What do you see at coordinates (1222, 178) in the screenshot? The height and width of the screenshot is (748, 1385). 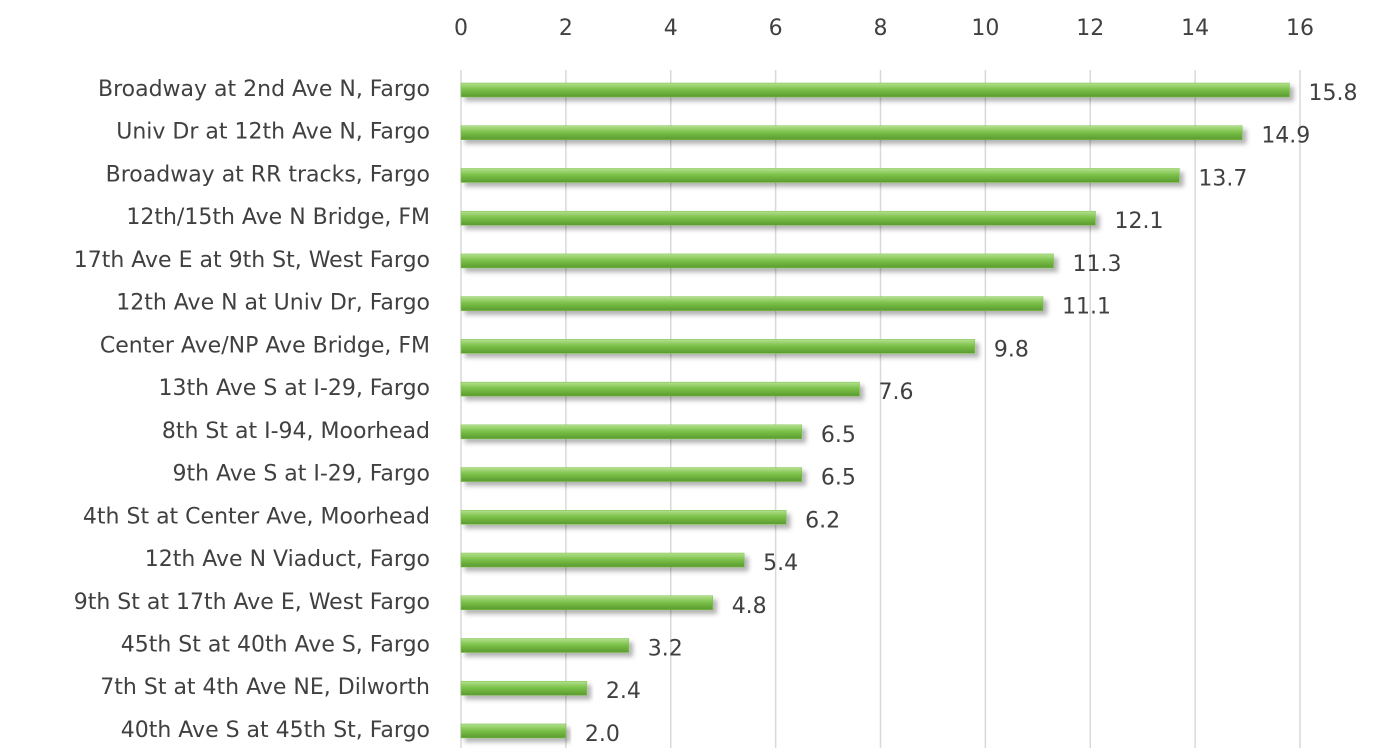 I see `data-label: 13.7` at bounding box center [1222, 178].